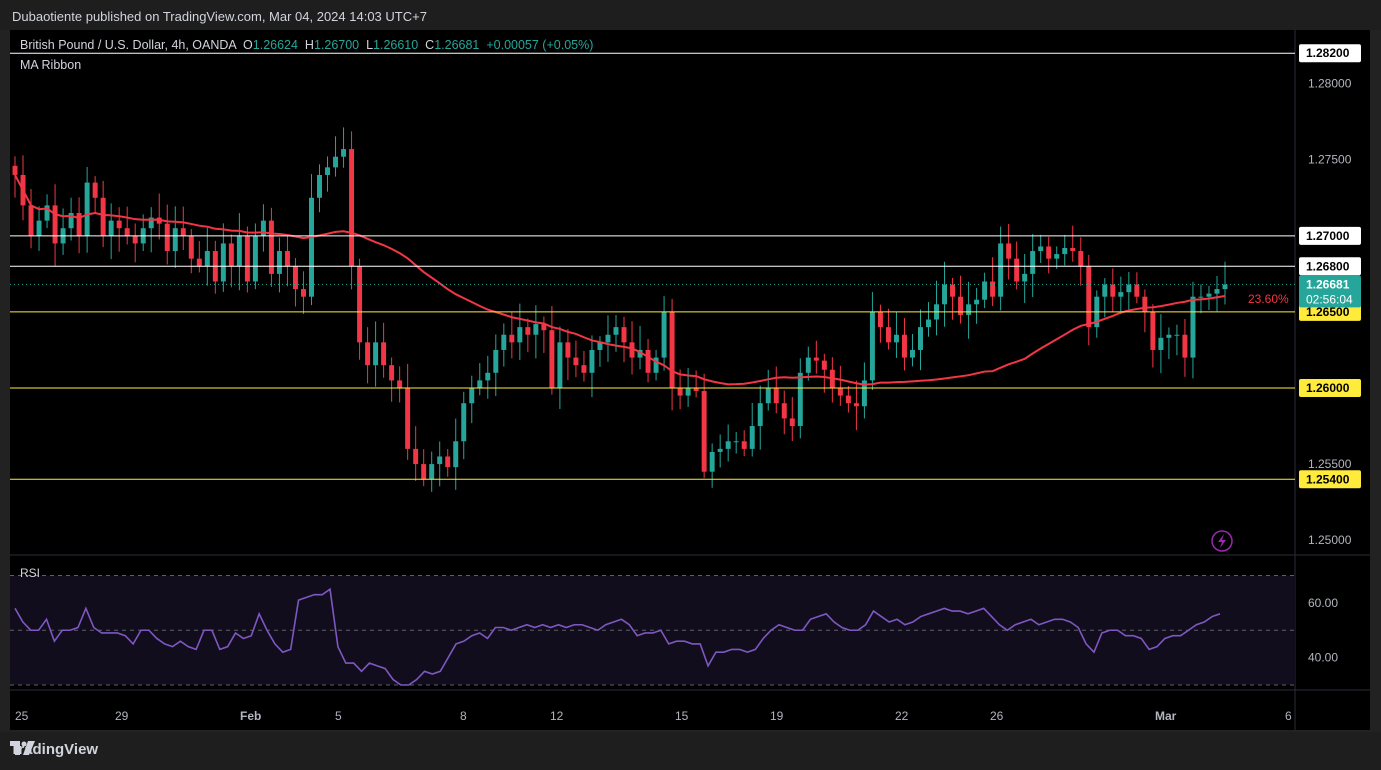 This screenshot has width=1381, height=770. I want to click on high-label: H, so click(309, 45).